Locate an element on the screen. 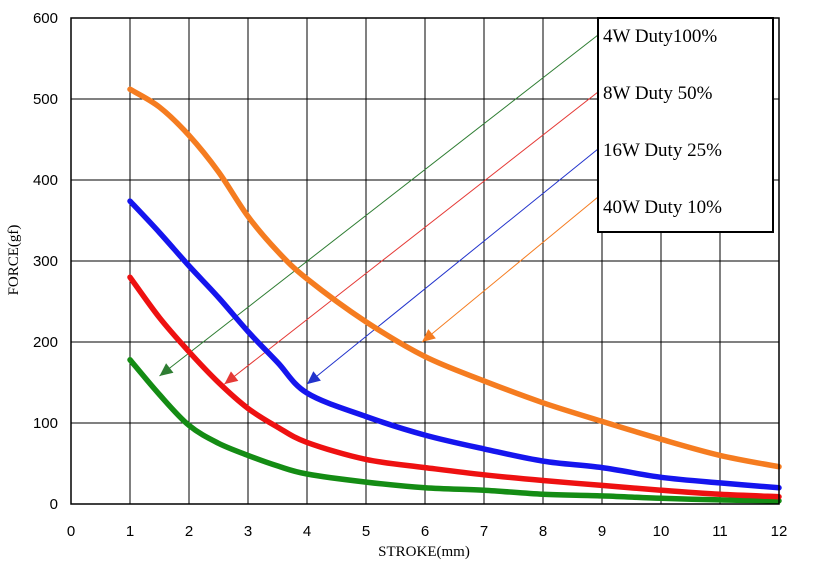 Image resolution: width=831 pixels, height=588 pixels. x-tick-labels: 0 1 2 3 4 5 6 7 8 9 10 11 12 is located at coordinates (427, 531).